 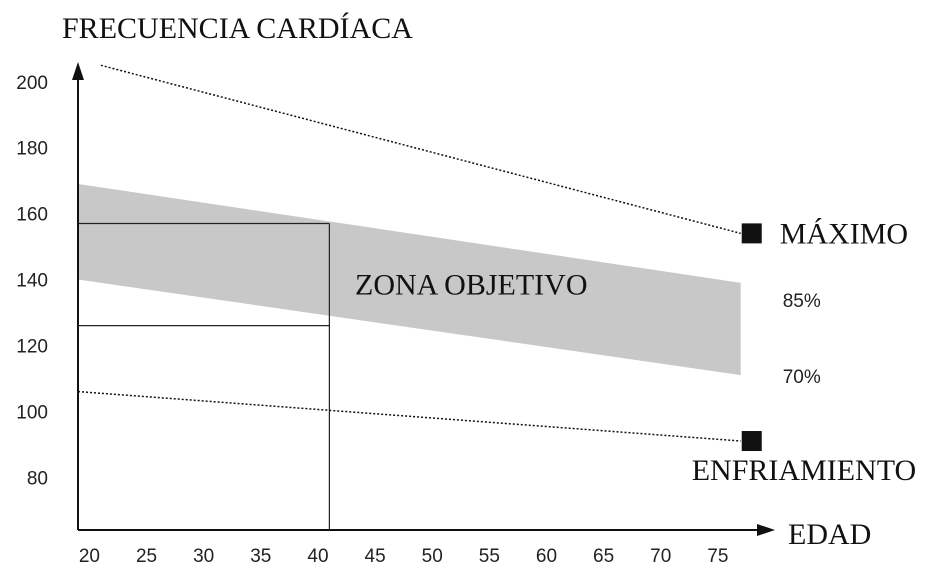 What do you see at coordinates (471, 285) in the screenshot?
I see `band-label: ZONA OBJETIVO` at bounding box center [471, 285].